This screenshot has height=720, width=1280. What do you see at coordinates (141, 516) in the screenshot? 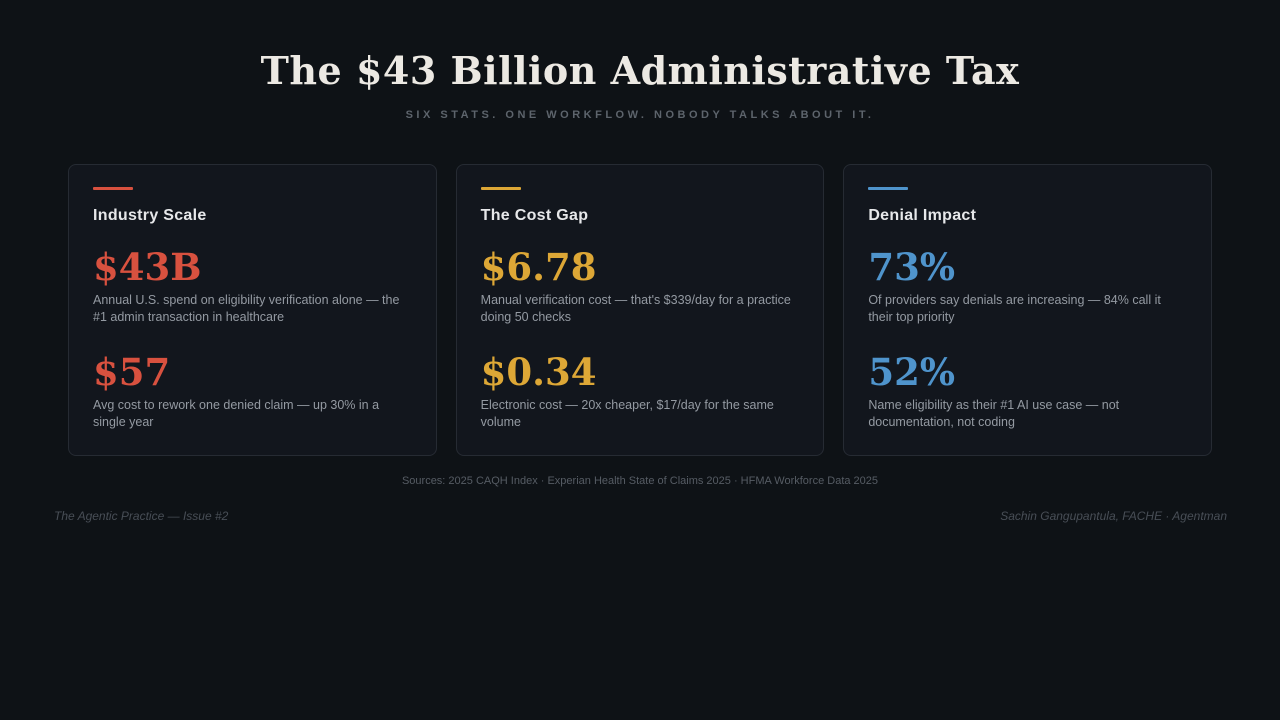
I see `footer-publication: The Agentic Practice — Issue #2` at bounding box center [141, 516].